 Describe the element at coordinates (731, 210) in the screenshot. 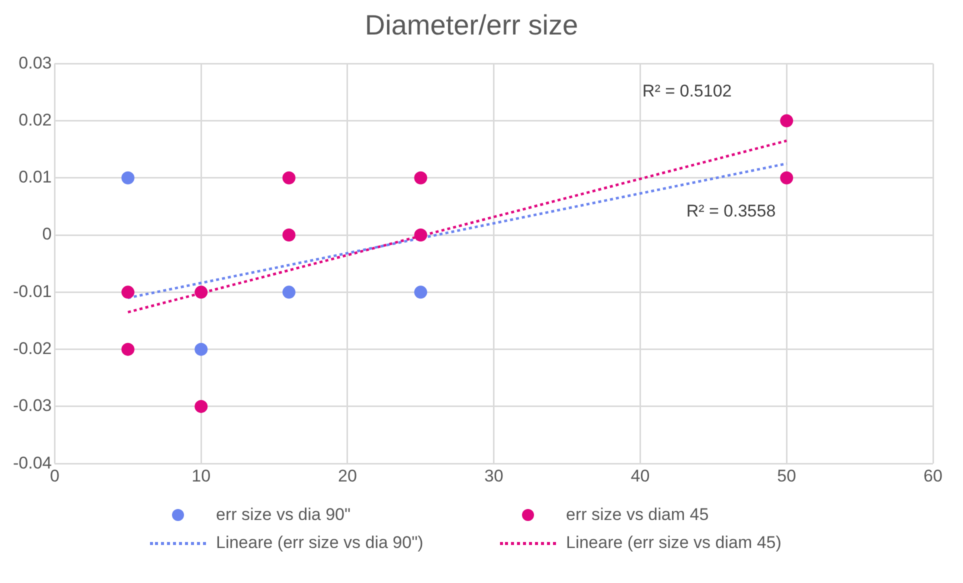

I see `annotation: R² = 0.3558` at that location.